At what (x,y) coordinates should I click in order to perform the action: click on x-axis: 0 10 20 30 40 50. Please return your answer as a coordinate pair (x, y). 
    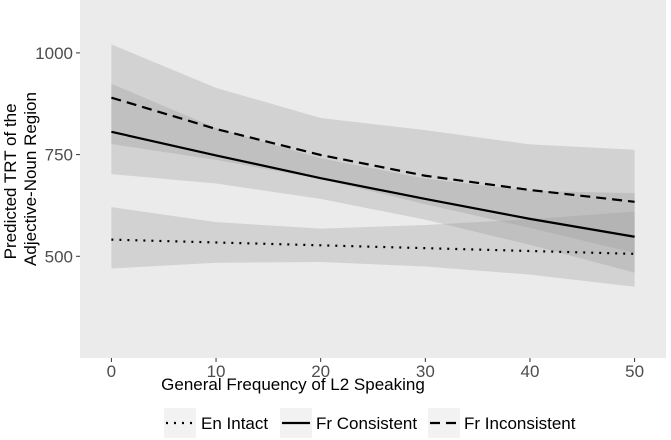
    Looking at the image, I should click on (375, 369).